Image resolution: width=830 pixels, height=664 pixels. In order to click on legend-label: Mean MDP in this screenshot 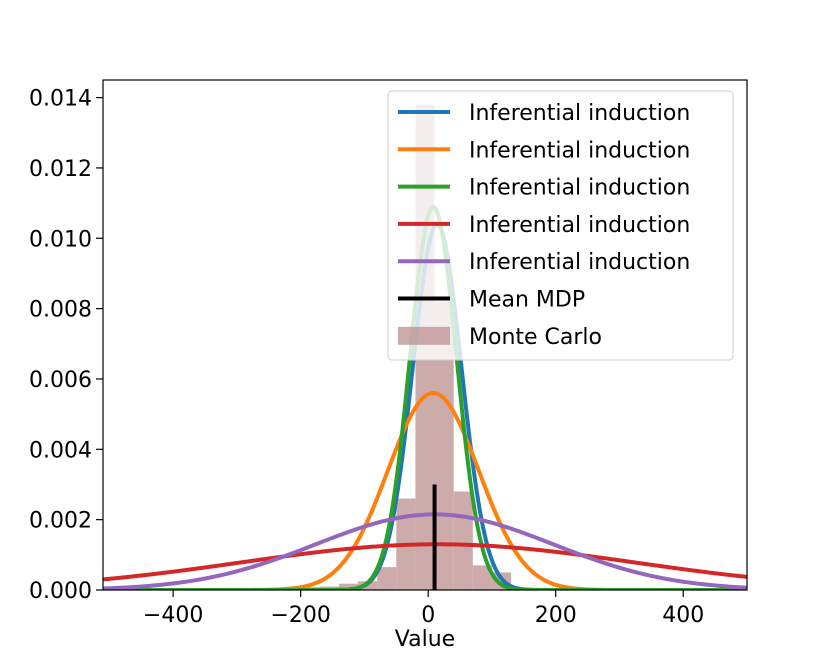, I will do `click(527, 300)`.